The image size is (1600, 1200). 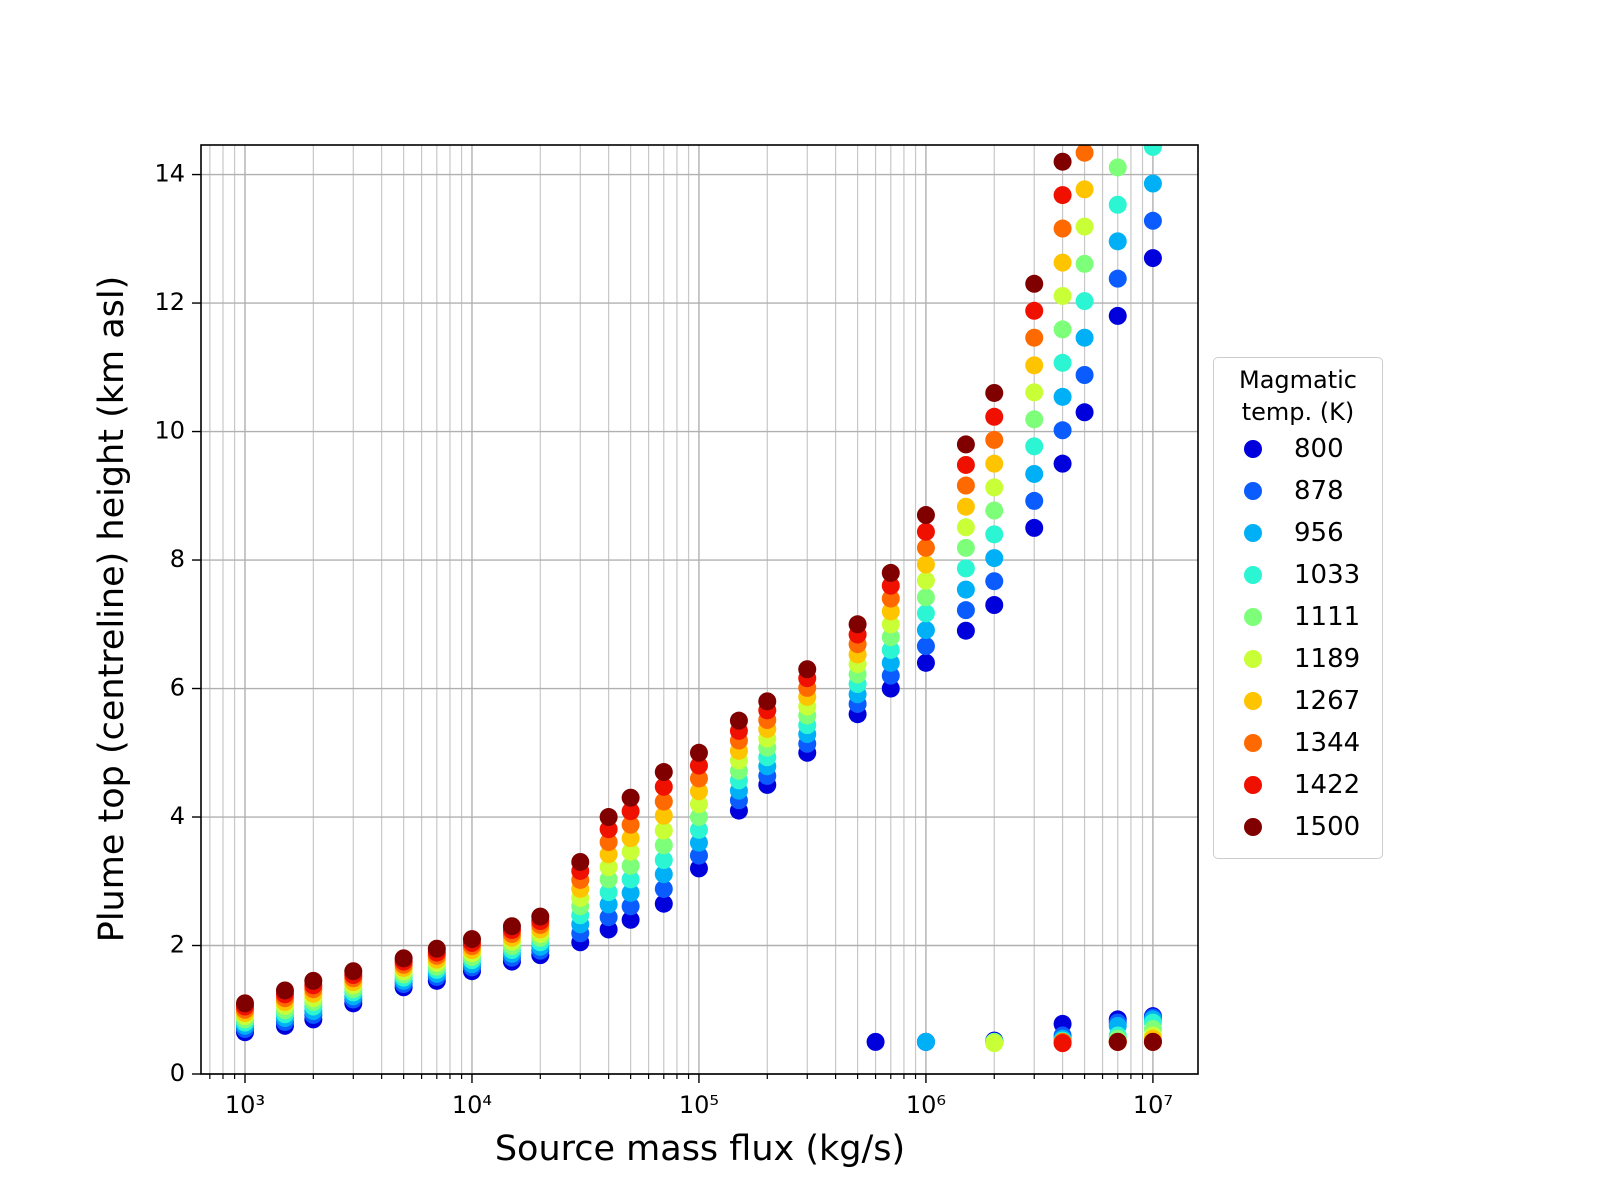 What do you see at coordinates (1327, 785) in the screenshot?
I see `legend-label: 1422` at bounding box center [1327, 785].